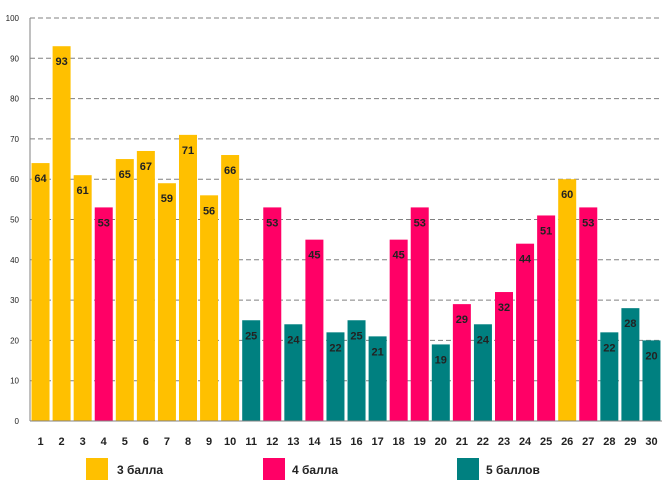 The width and height of the screenshot is (672, 504). Describe the element at coordinates (14, 99) in the screenshot. I see `y-tick-label: 80` at that location.